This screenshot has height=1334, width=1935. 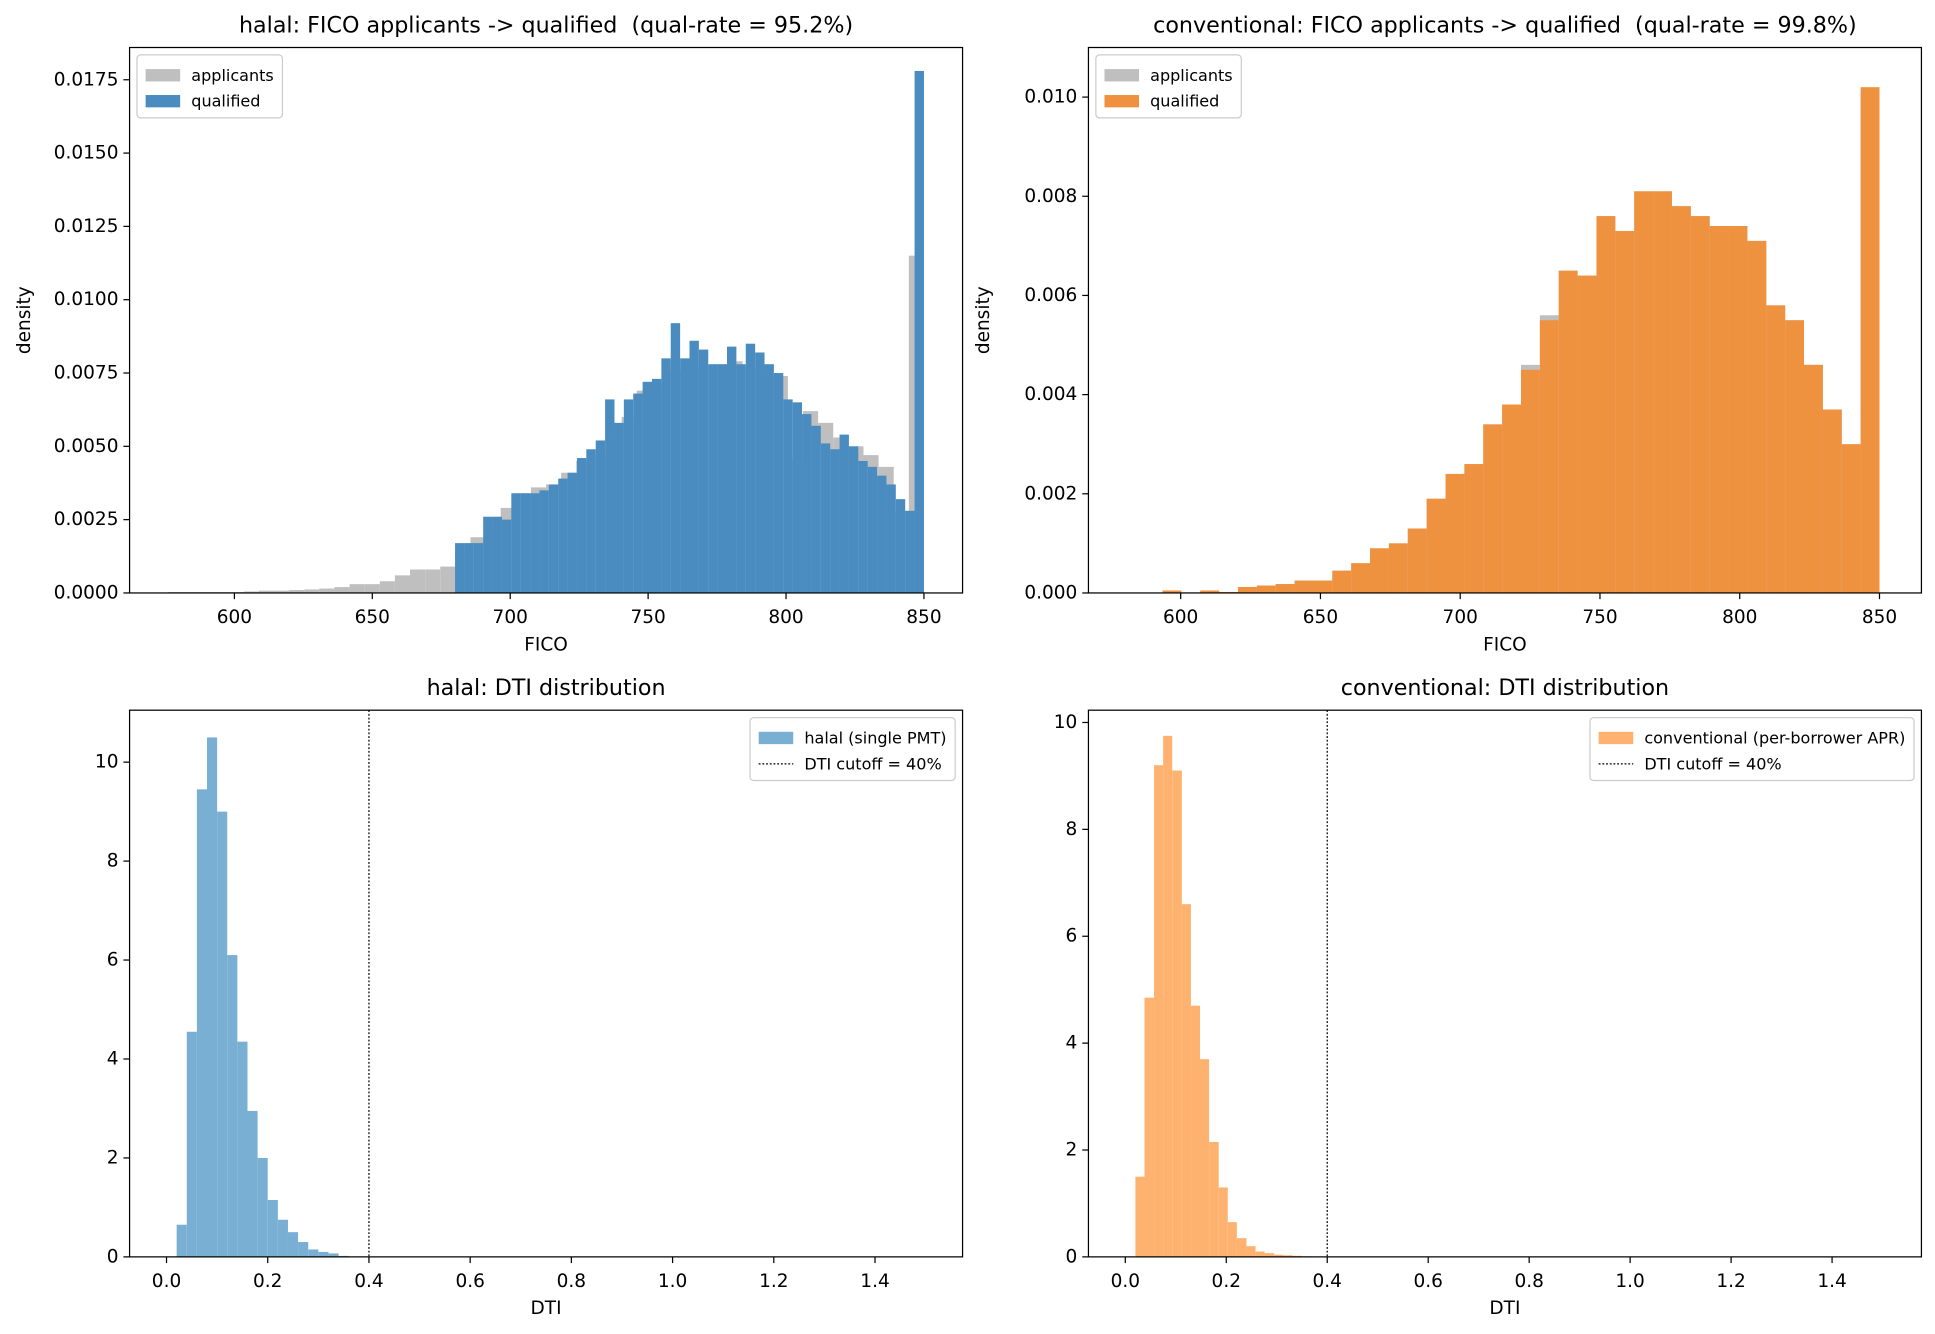 I want to click on y-tick-label: 8, so click(x=1072, y=829).